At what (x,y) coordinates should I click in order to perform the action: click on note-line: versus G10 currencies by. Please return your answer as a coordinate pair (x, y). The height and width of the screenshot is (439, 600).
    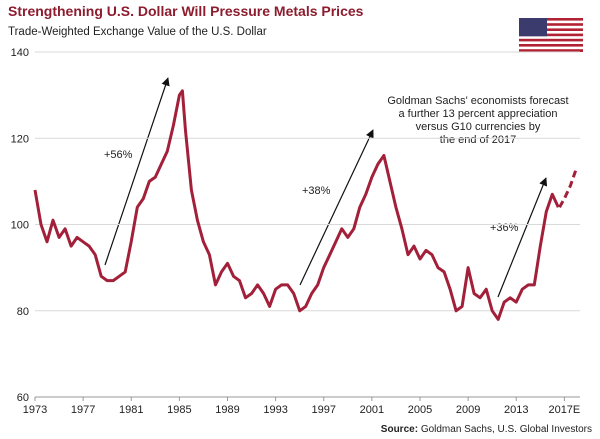
    Looking at the image, I should click on (478, 127).